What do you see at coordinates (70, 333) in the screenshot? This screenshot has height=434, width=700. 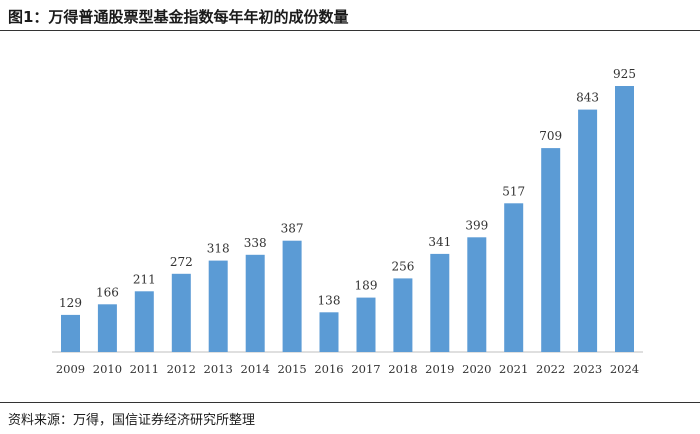 I see `bar-2009` at bounding box center [70, 333].